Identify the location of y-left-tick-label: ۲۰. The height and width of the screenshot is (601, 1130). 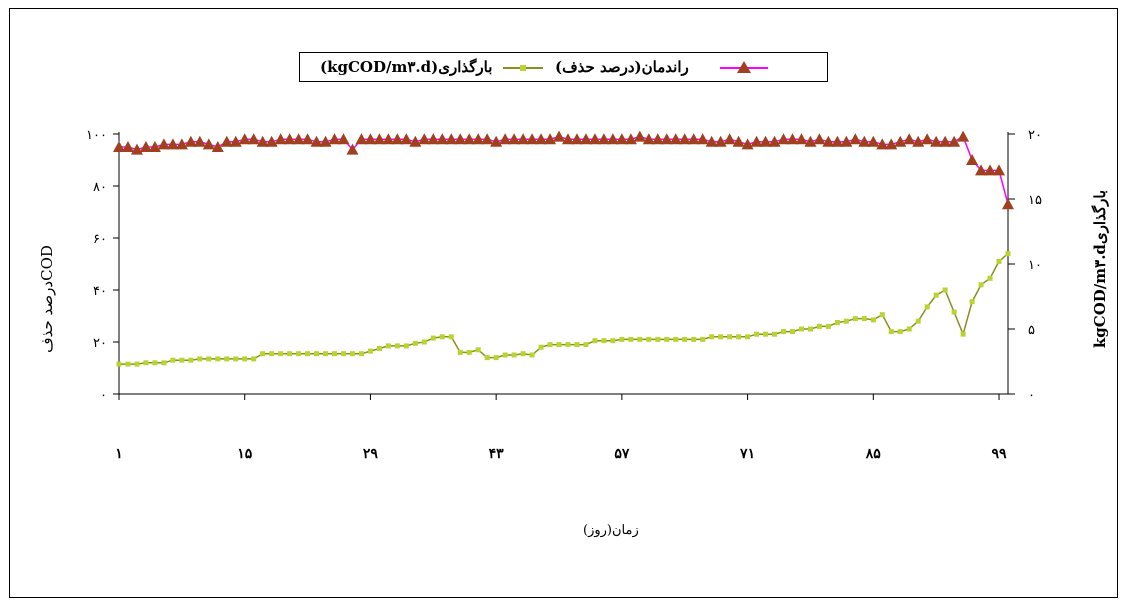
(100, 343).